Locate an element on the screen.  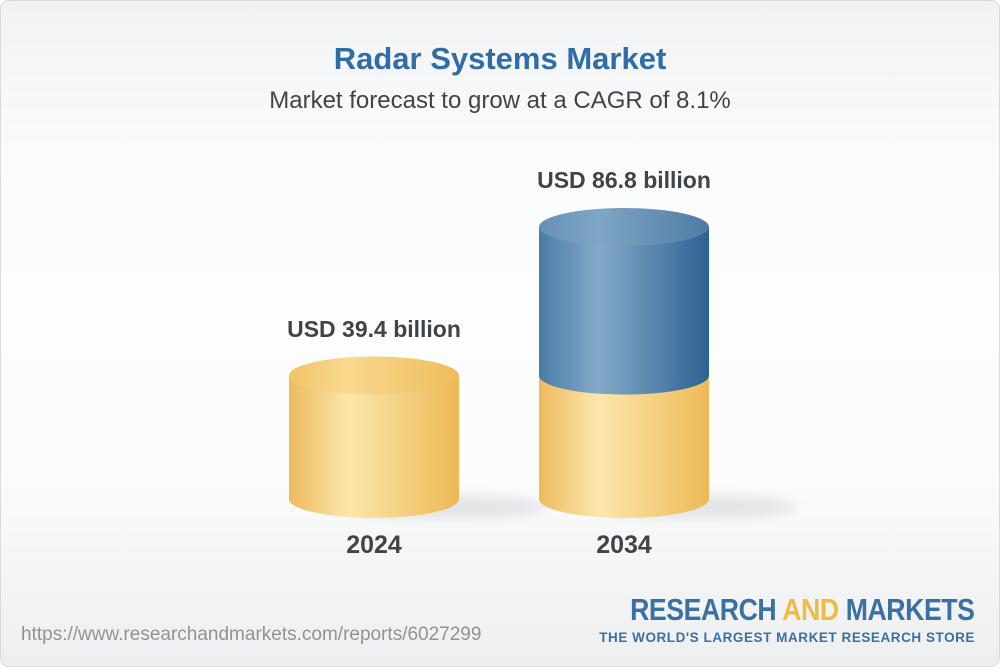
logo-word-and: AND is located at coordinates (811, 609).